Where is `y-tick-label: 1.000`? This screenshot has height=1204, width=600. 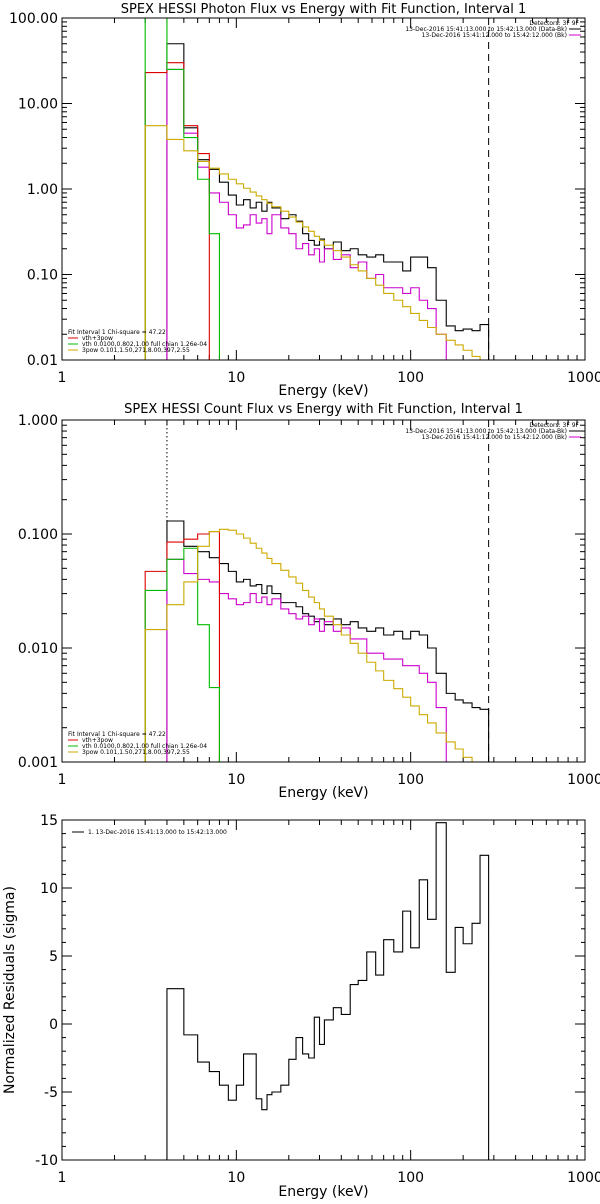
y-tick-label: 1.000 is located at coordinates (38, 421).